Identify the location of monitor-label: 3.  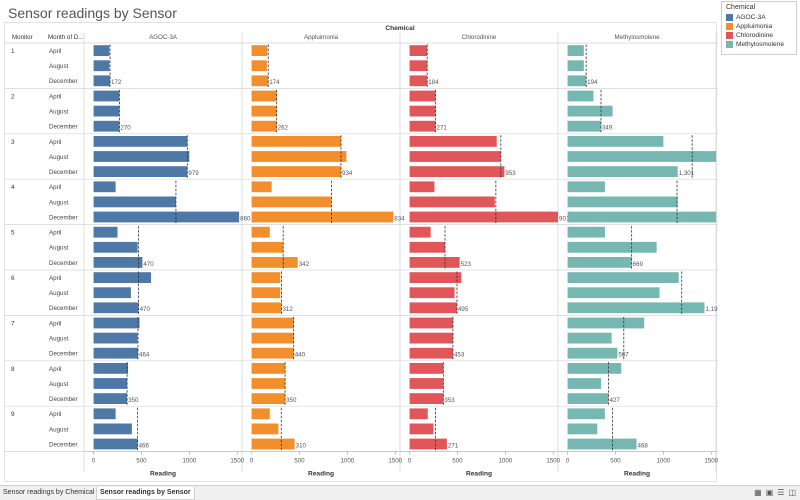
(13, 142).